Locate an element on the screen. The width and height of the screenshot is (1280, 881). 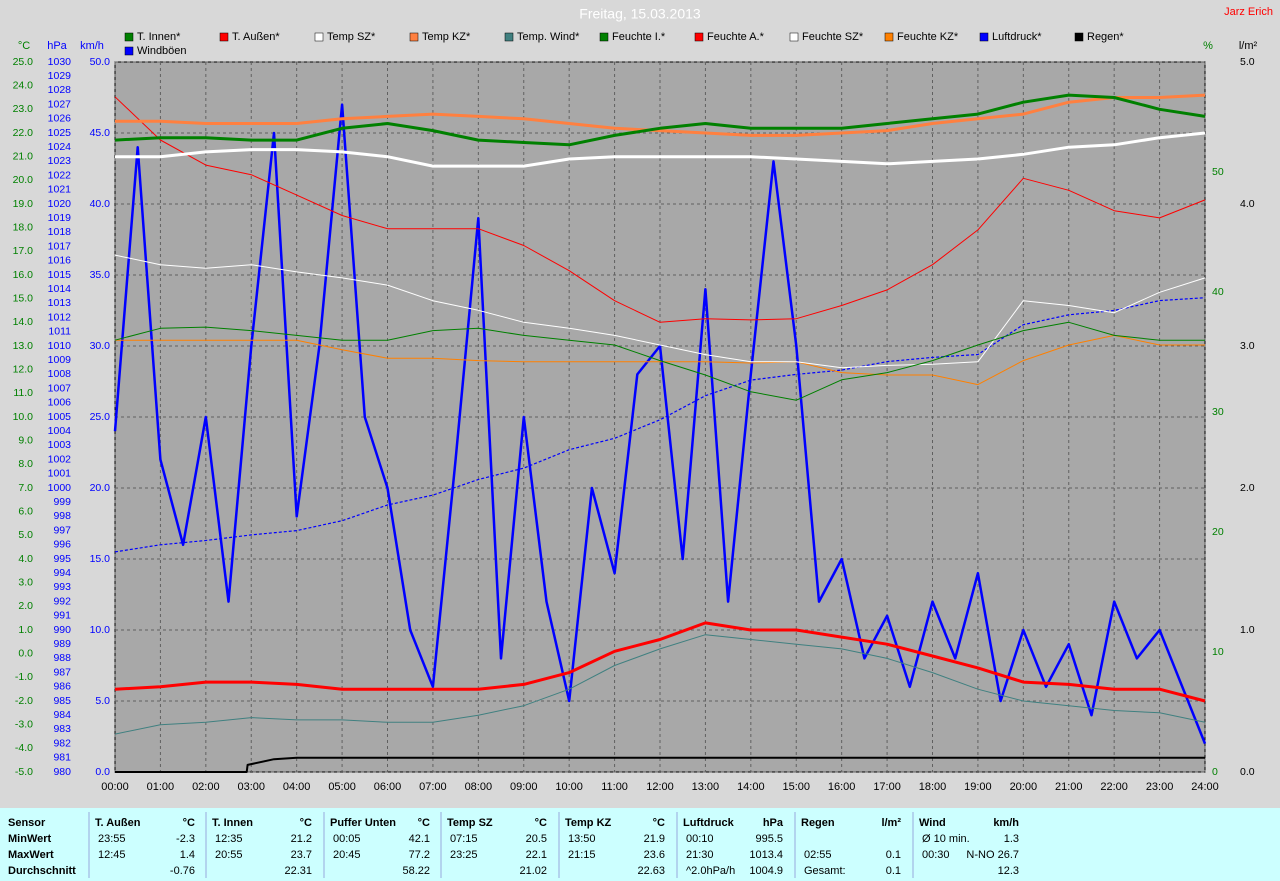
y-tick-label: 18.0 is located at coordinates (23, 227).